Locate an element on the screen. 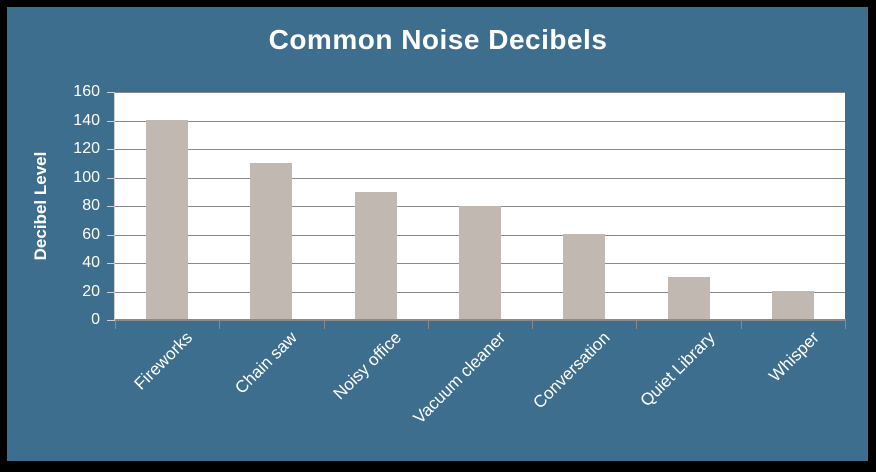  bar-fireworks is located at coordinates (167, 220).